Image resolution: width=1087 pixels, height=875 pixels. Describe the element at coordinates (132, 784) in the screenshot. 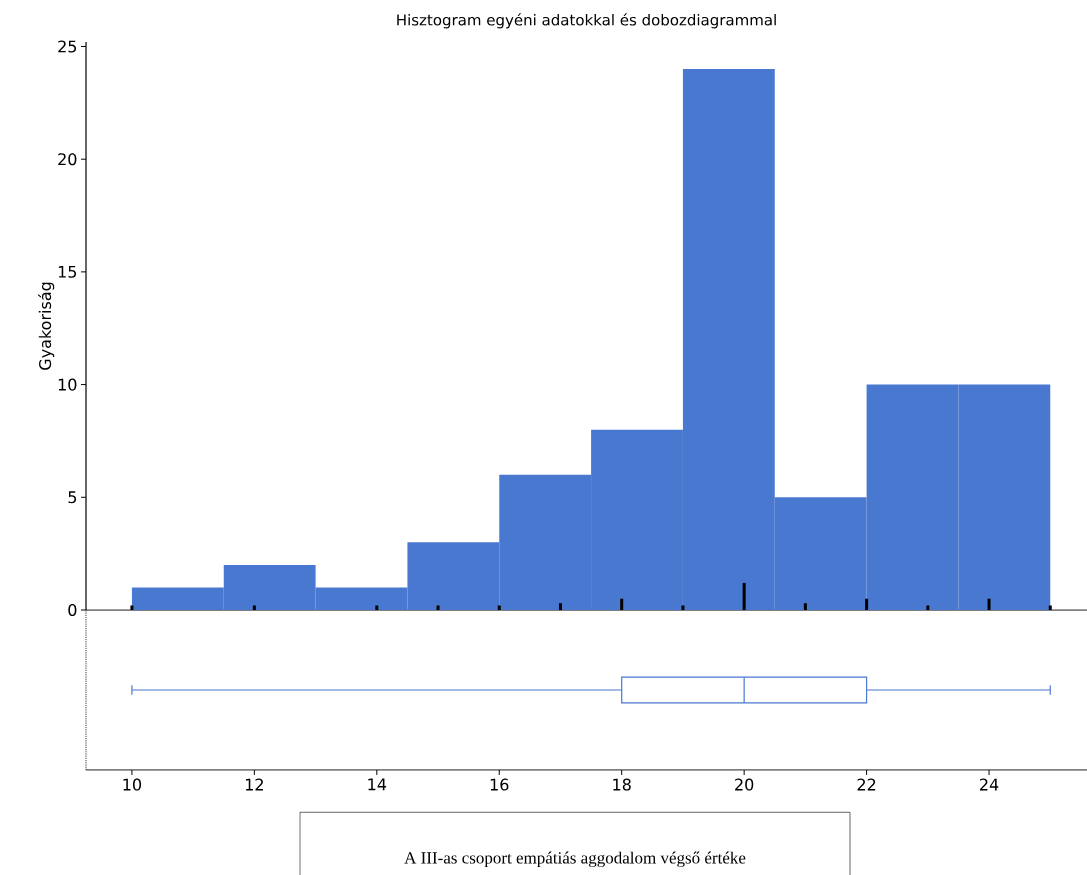

I see `x-tick-label: 10` at that location.